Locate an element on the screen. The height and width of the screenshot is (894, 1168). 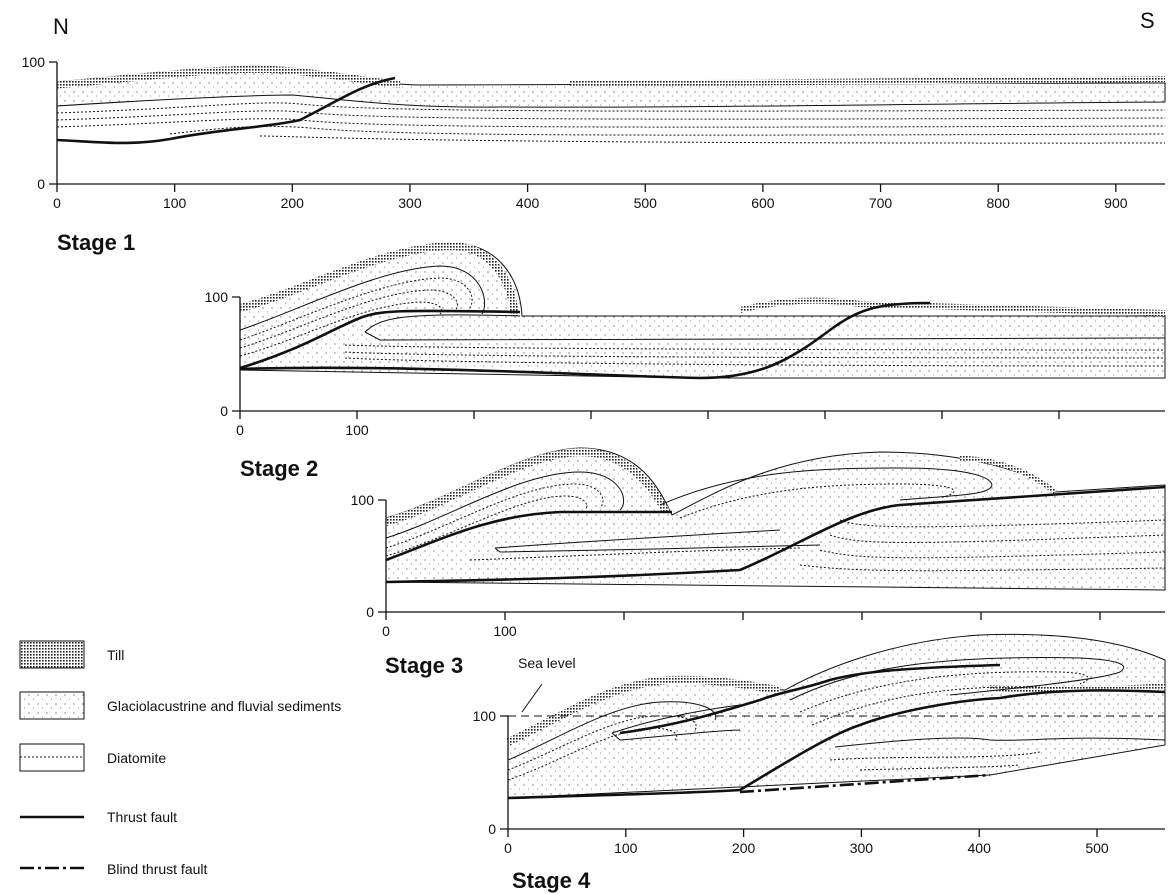
section-stage-4: Sea level is located at coordinates (833, 731).